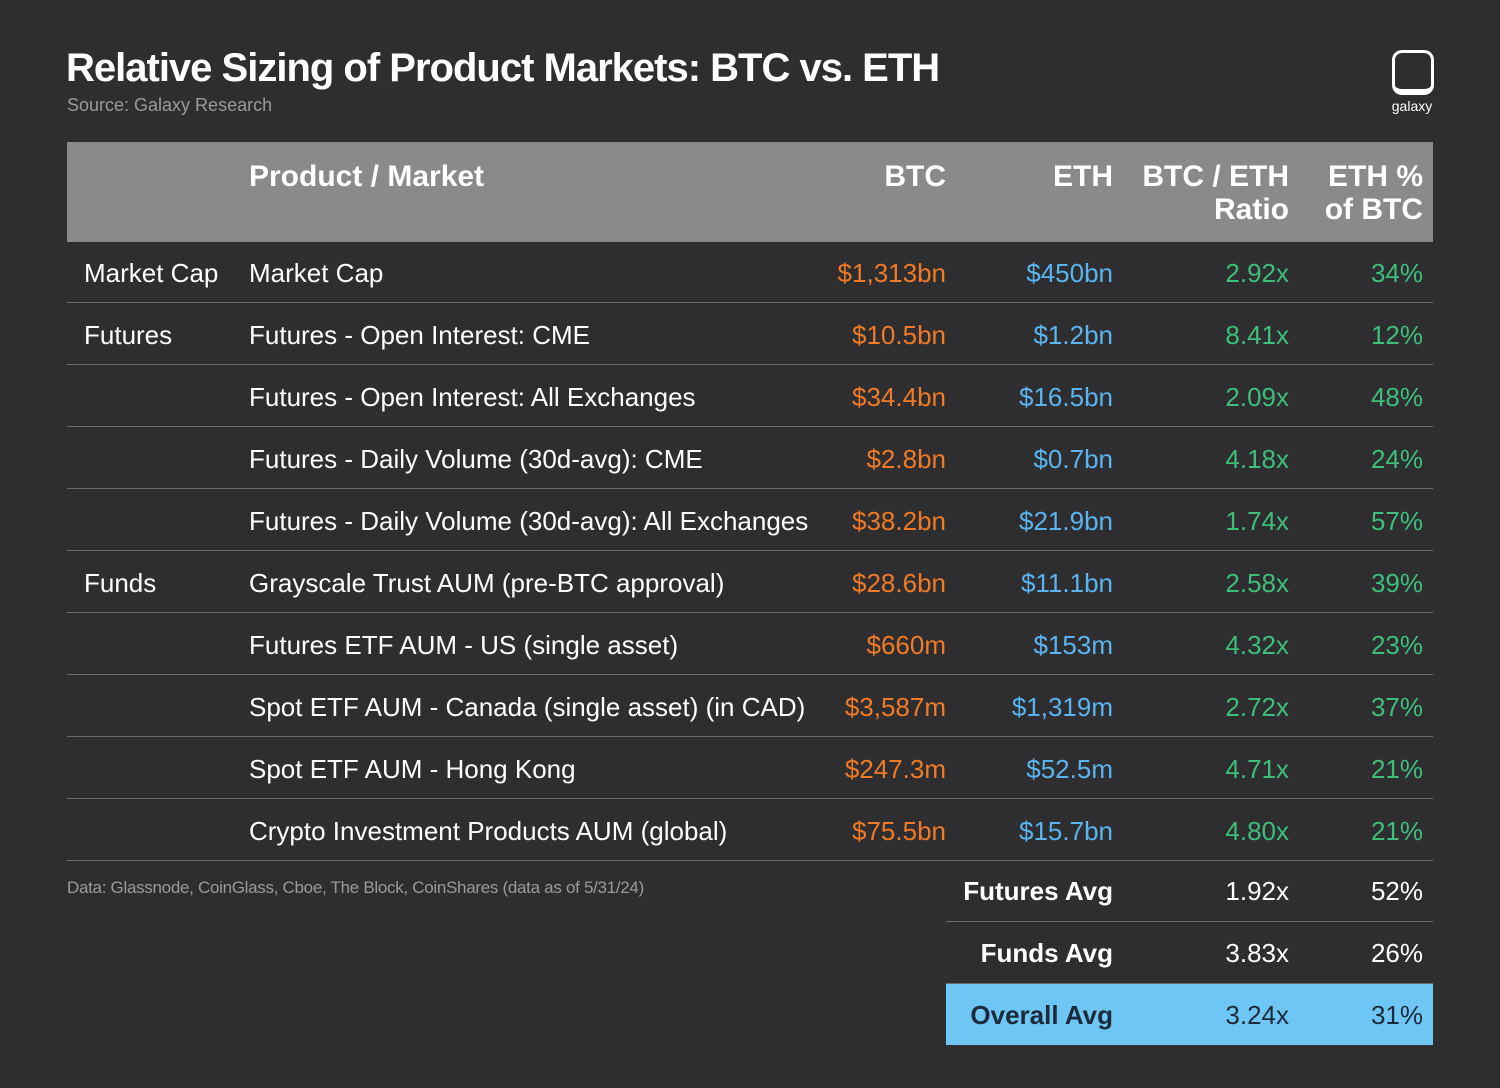 Image resolution: width=1500 pixels, height=1088 pixels. Describe the element at coordinates (899, 521) in the screenshot. I see `cell-value: $38.2bn` at that location.